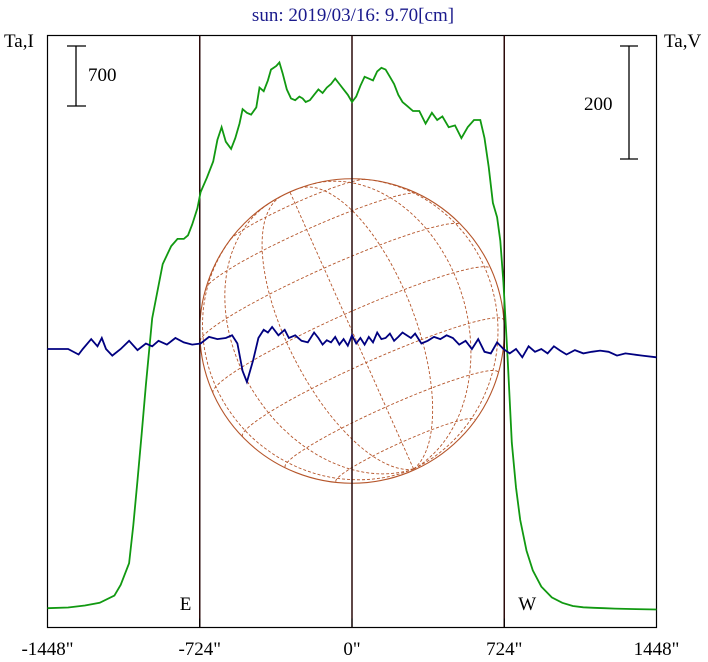  I want to click on scale-bar-right, so click(629, 102).